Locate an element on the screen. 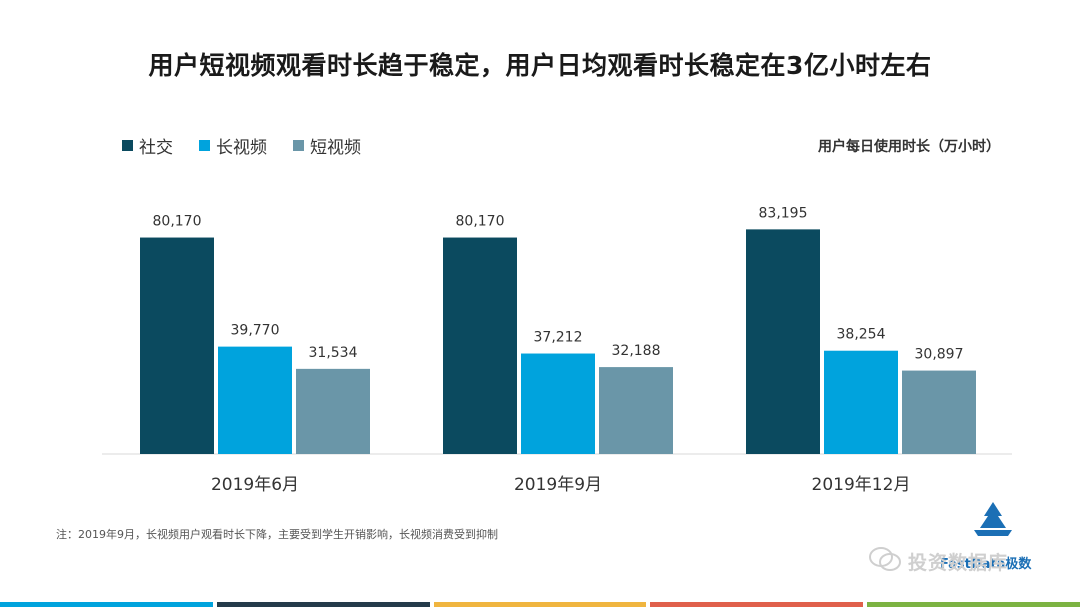 The width and height of the screenshot is (1080, 607). legend-swatch-long-video is located at coordinates (204, 145).